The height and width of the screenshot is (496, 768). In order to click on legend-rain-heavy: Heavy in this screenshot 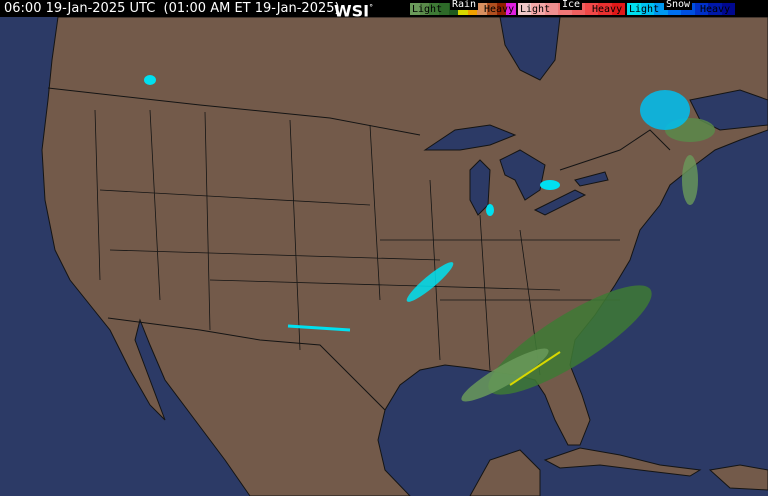, I will do `click(499, 9)`.